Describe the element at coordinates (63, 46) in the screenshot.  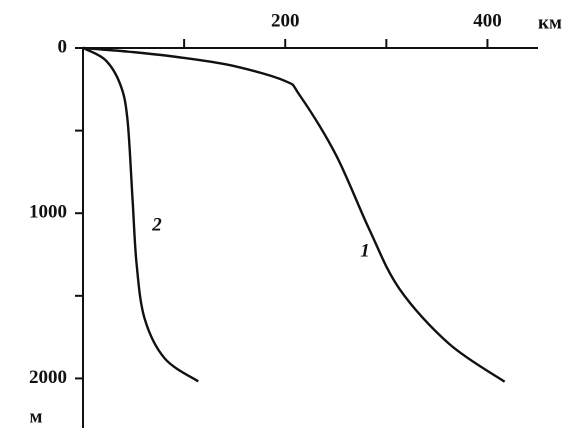
I see `y-tick-label: 0` at that location.